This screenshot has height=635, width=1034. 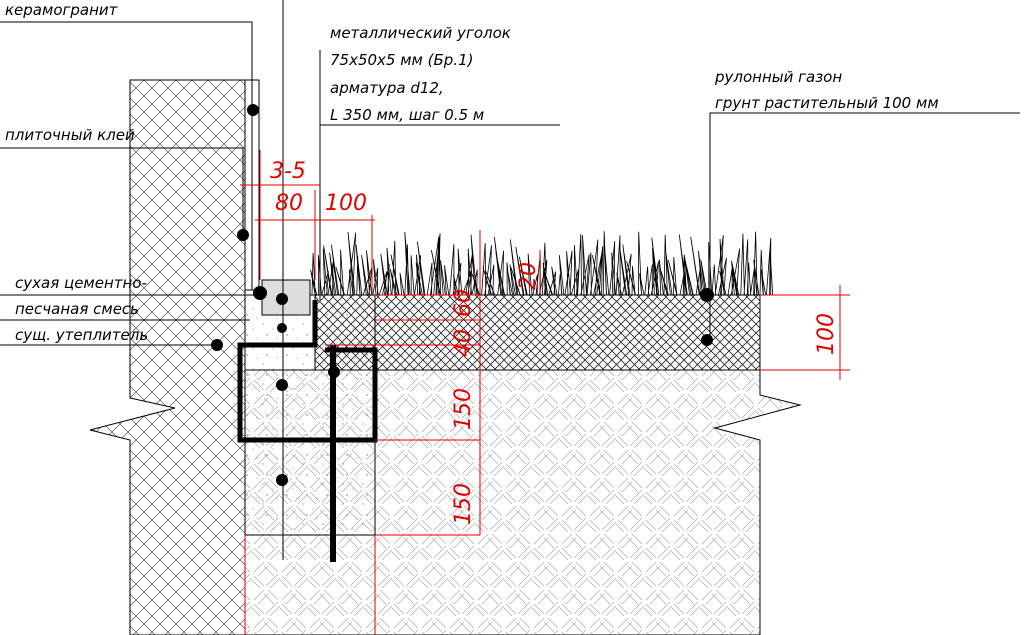 What do you see at coordinates (401, 60) in the screenshot?
I see `label: 75х50х5 мм (Бр.1)` at bounding box center [401, 60].